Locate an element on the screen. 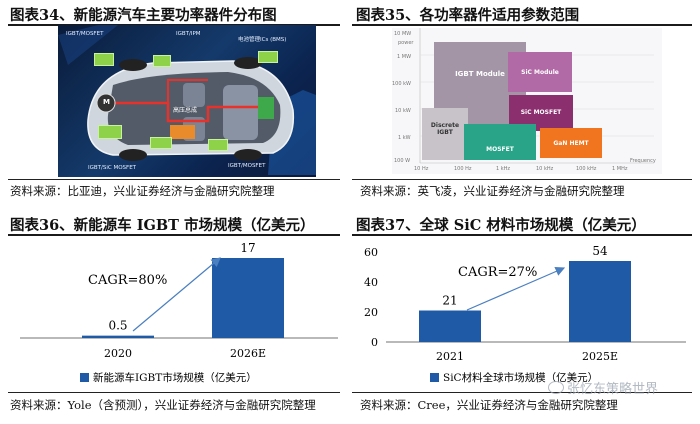 Image resolution: width=700 pixels, height=424 pixels. fig35-top-rule is located at coordinates (522, 25).